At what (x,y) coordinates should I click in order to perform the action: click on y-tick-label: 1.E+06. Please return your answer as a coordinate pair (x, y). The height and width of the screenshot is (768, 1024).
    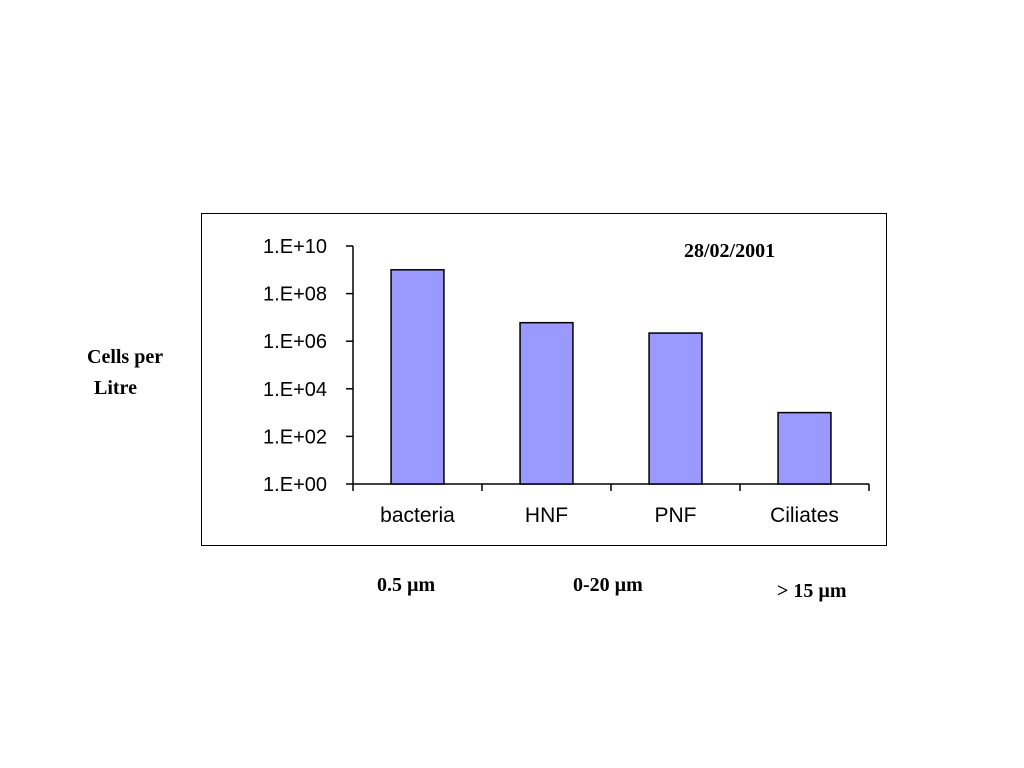
    Looking at the image, I should click on (295, 342).